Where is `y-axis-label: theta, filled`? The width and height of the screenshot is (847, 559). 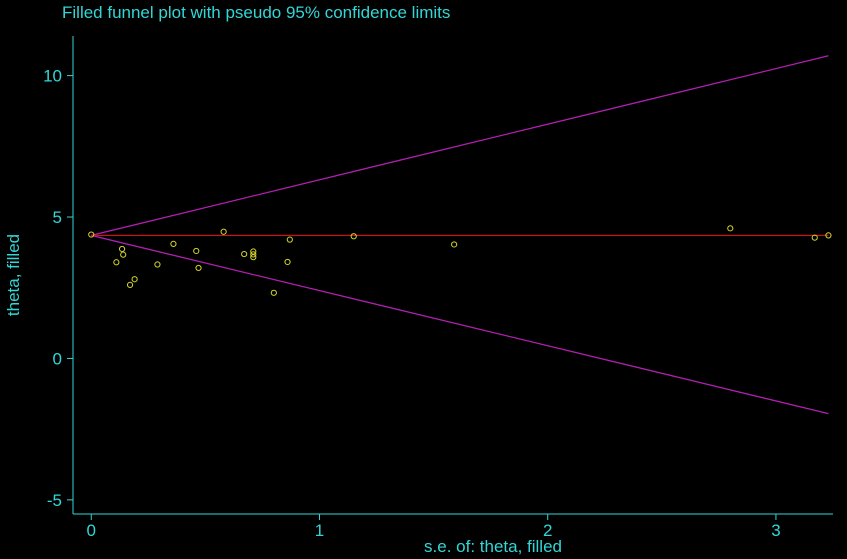
y-axis-label: theta, filled is located at coordinates (13, 275).